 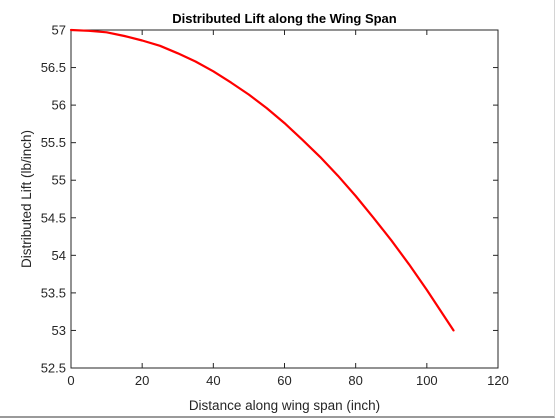 I want to click on x-tick-label: 100, so click(x=427, y=380).